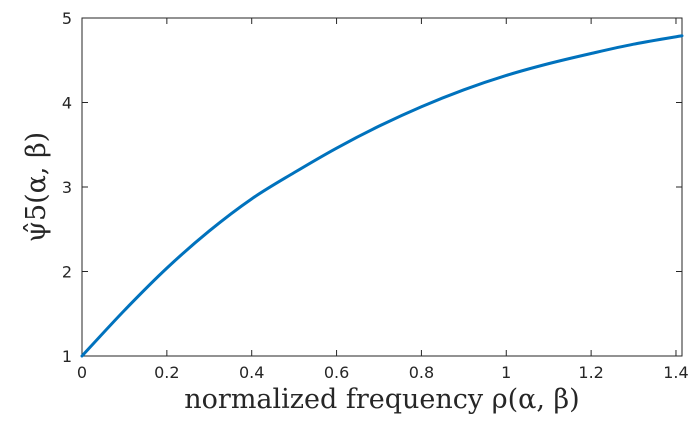 The width and height of the screenshot is (691, 426). I want to click on x-tick-label: 1.2, so click(590, 372).